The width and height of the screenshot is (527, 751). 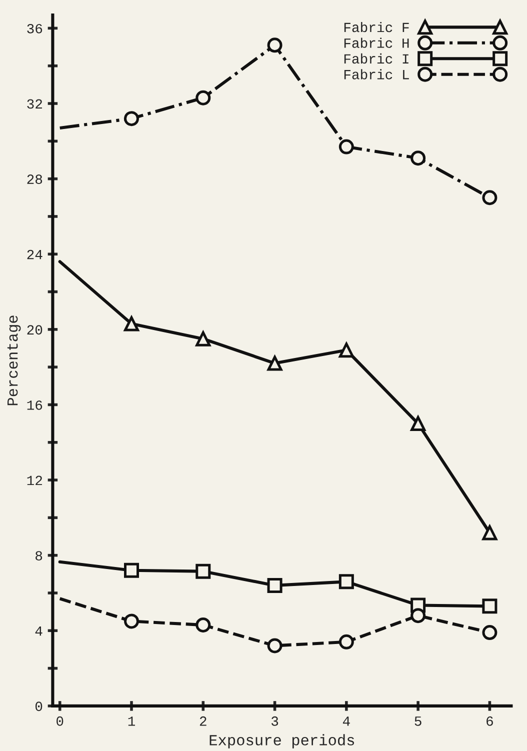 I want to click on y-tick-label: 36, so click(x=34, y=29).